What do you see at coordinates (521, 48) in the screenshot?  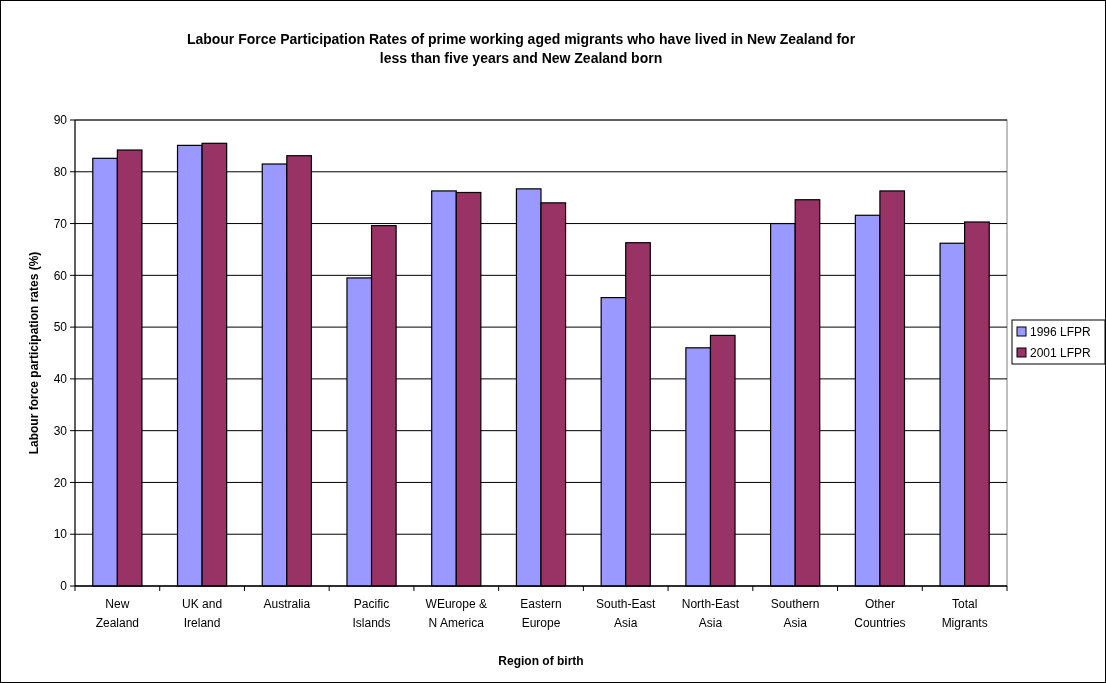 I see `chart-title: Labour Force Participation Rates of prime working aged migrants who have lived in New Zealand for less than five years and New Zealand born` at bounding box center [521, 48].